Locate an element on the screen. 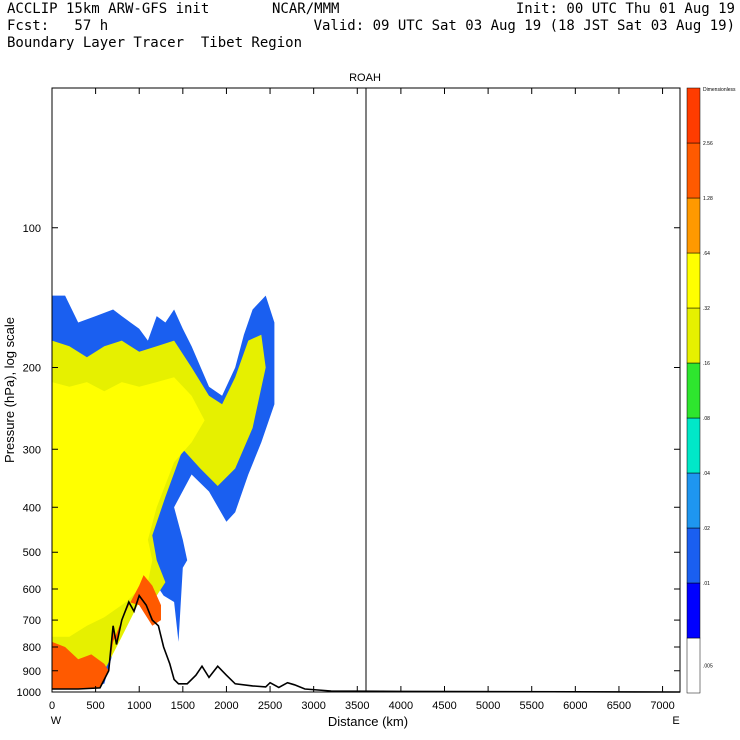 This screenshot has height=740, width=740. x-tick-label: 4500 is located at coordinates (444, 706).